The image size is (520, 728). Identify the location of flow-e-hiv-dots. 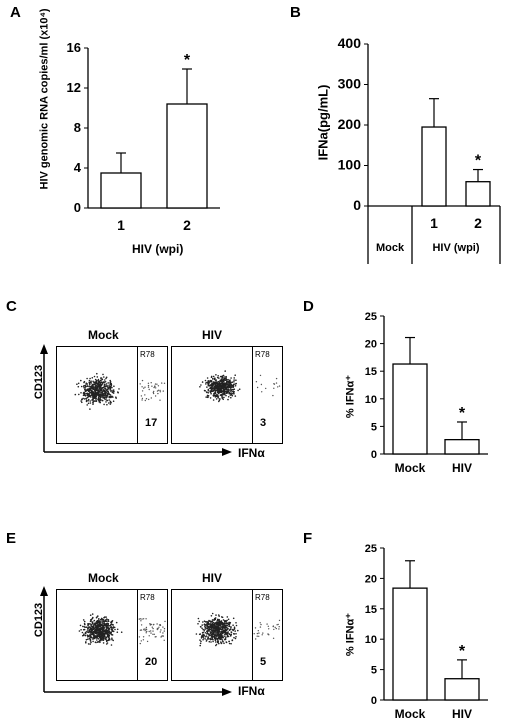
(238, 629).